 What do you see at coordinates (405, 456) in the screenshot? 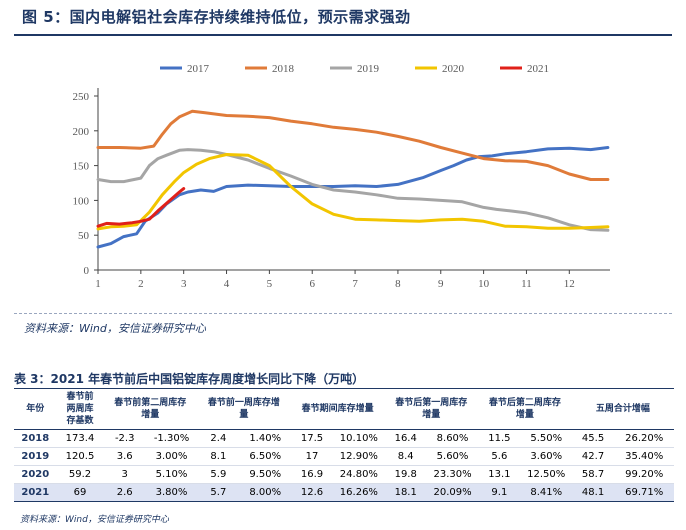
I see `table-cell: 8.4` at bounding box center [405, 456].